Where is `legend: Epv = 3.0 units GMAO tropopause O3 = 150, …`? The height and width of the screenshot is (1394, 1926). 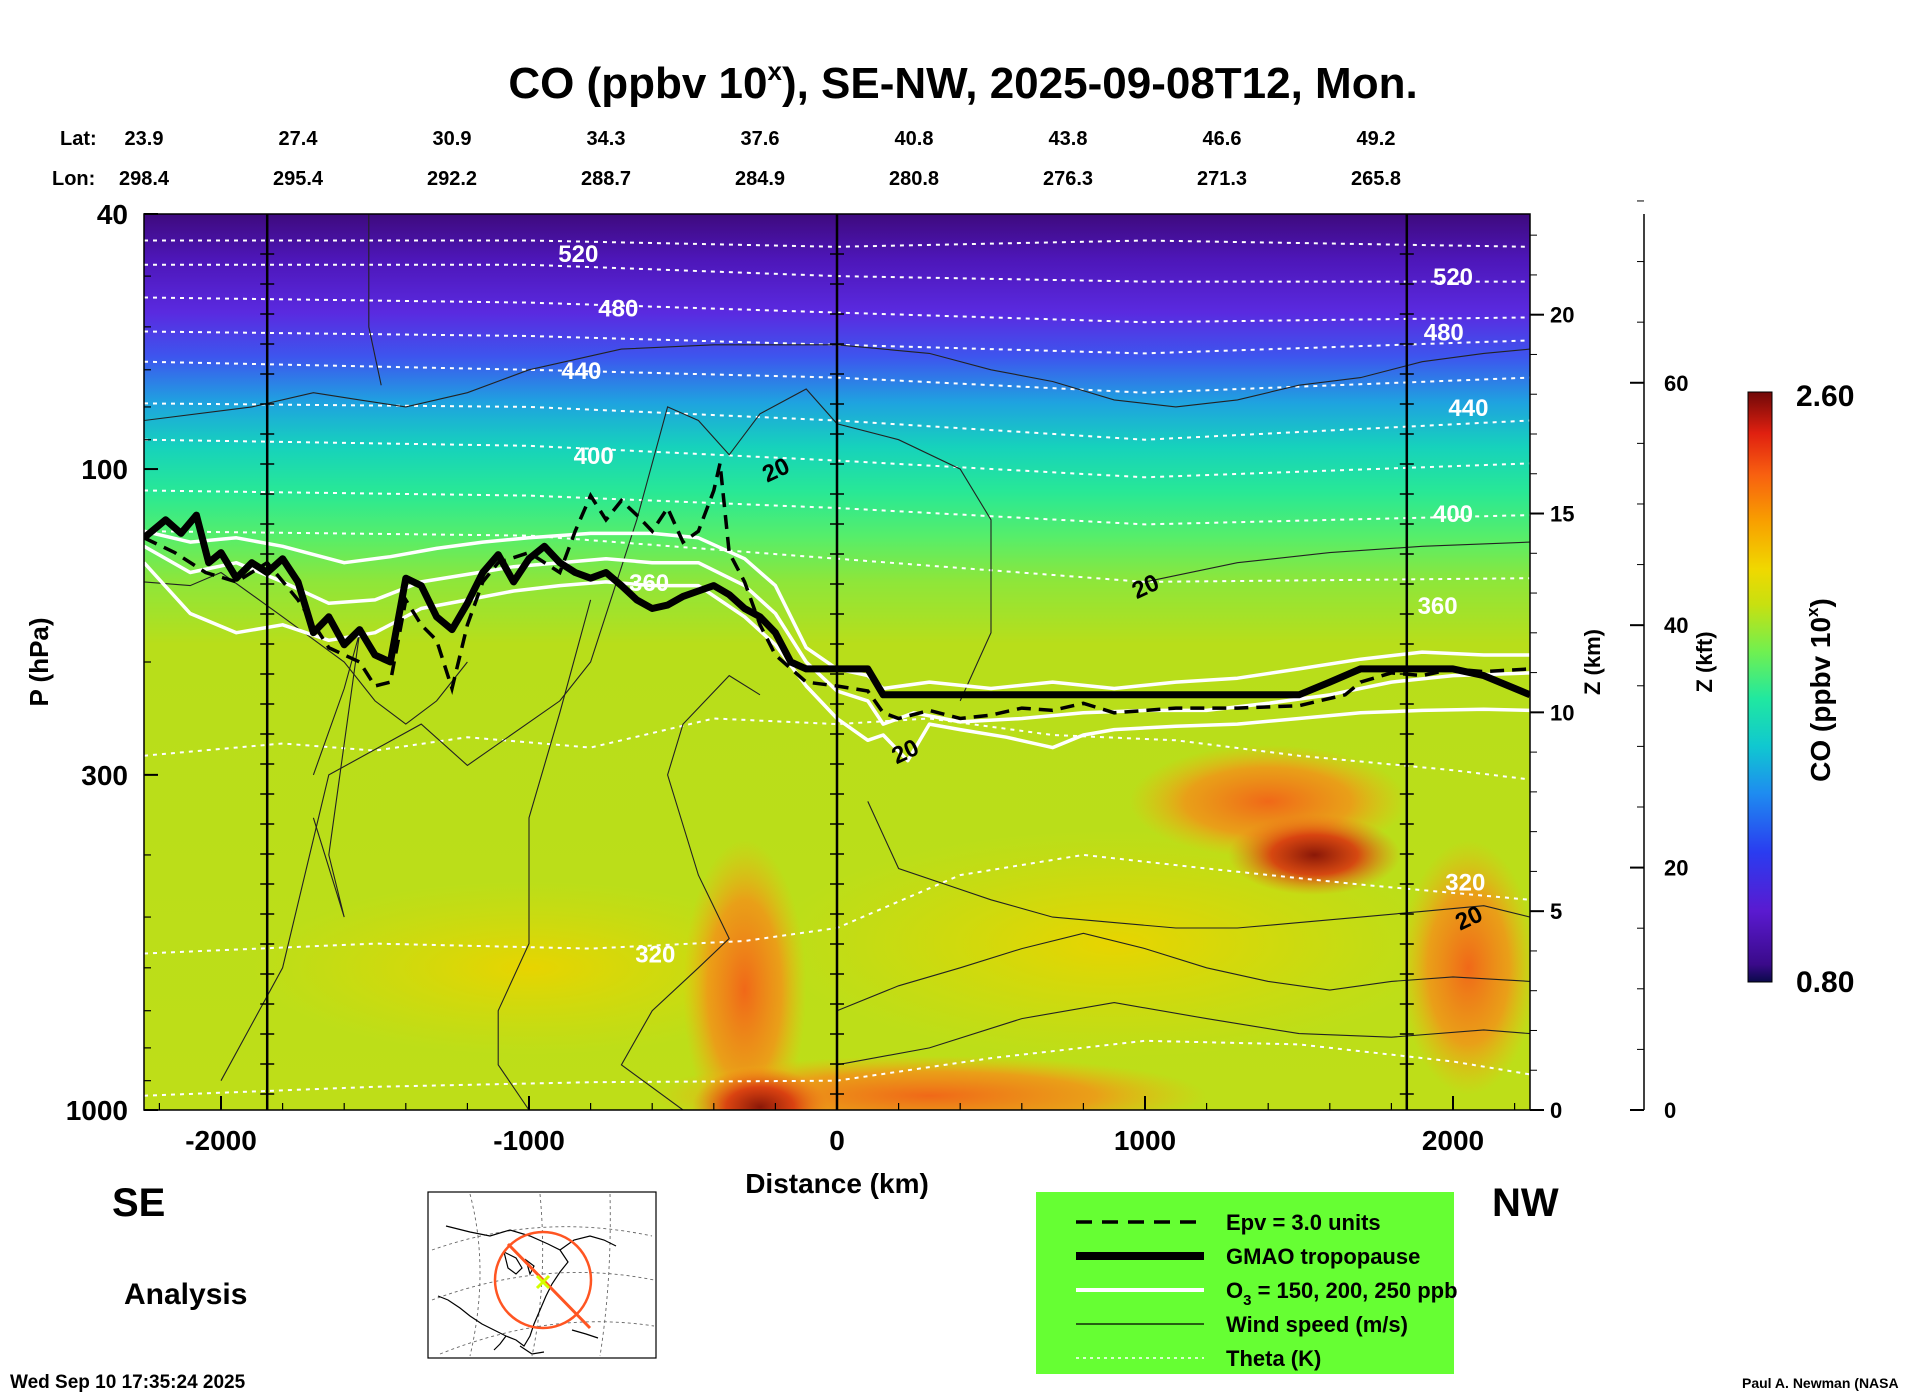
legend: Epv = 3.0 units GMAO tropopause O3 = 150, … is located at coordinates (1247, 1283).